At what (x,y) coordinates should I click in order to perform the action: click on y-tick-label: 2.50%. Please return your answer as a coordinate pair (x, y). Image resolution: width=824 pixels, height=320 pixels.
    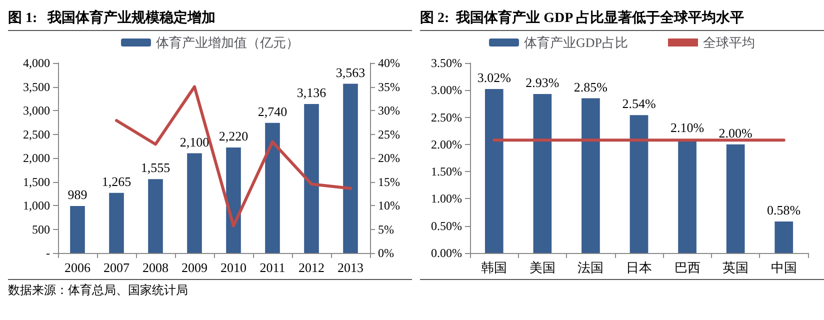
    Looking at the image, I should click on (446, 117).